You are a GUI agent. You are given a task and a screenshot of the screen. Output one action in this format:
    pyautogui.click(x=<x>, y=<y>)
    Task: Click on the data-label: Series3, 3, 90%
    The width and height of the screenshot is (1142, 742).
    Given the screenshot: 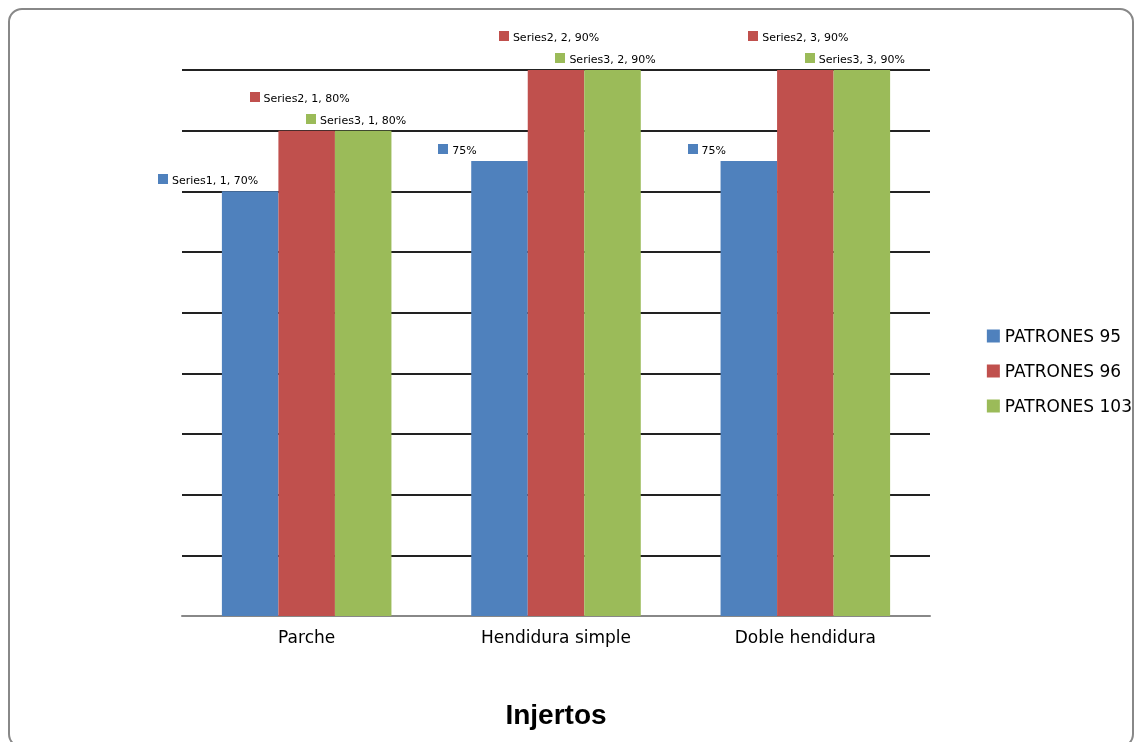 What is the action you would take?
    pyautogui.click(x=861, y=59)
    